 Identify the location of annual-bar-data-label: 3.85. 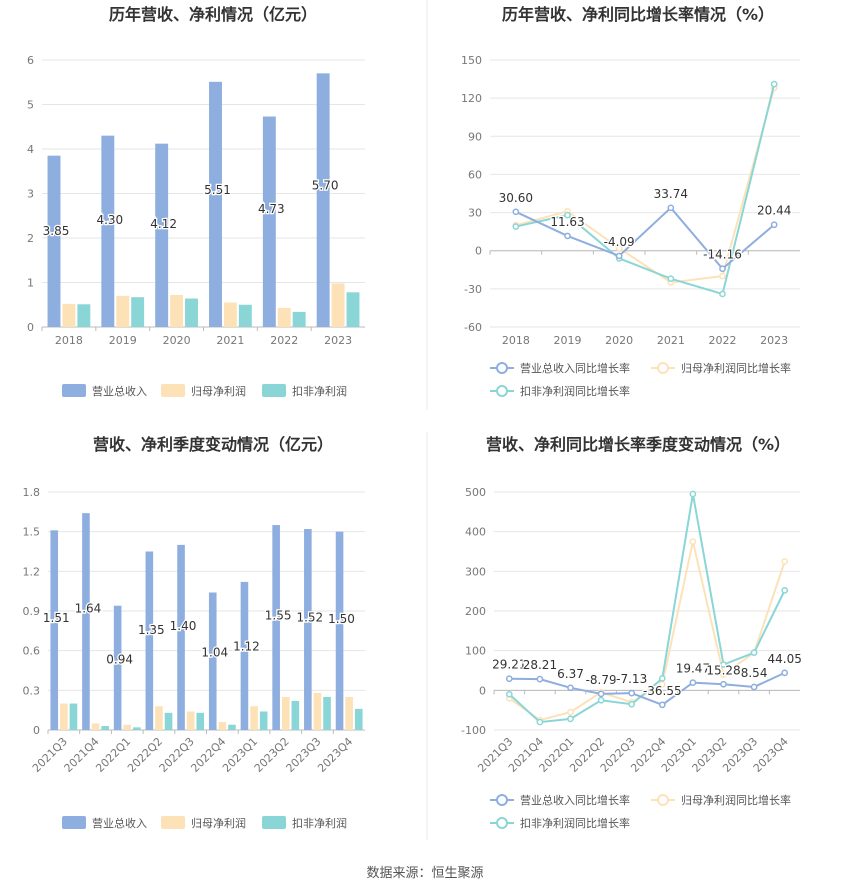
(56, 231).